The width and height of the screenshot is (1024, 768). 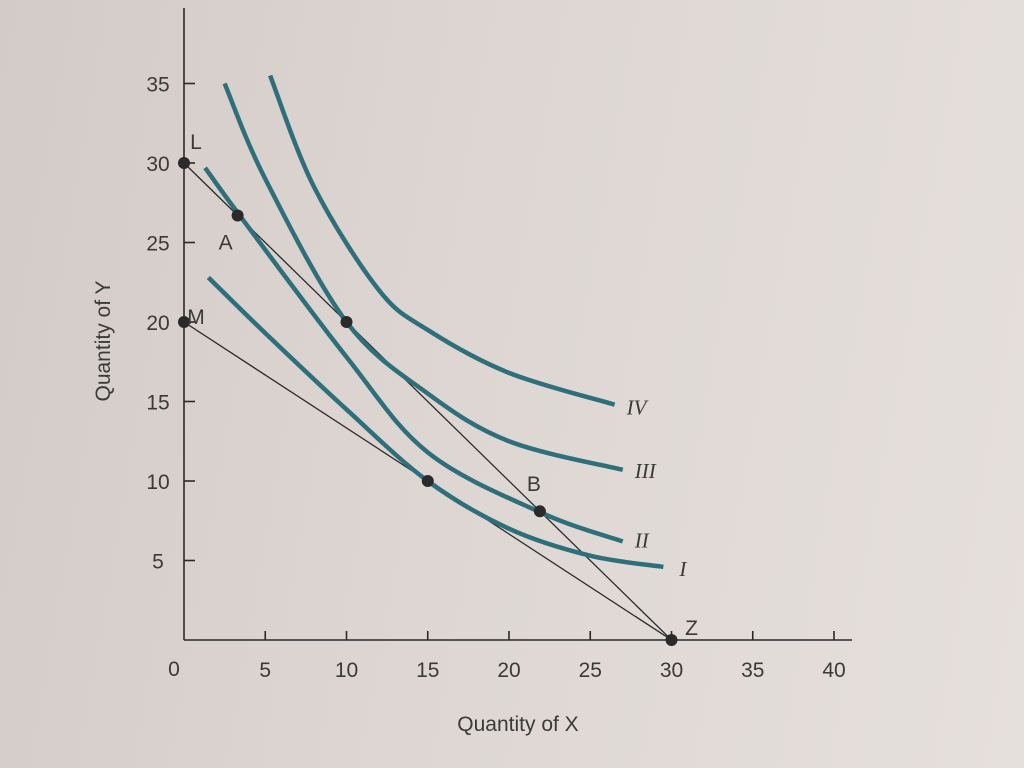 I want to click on y-tick-label: 10, so click(x=157, y=482).